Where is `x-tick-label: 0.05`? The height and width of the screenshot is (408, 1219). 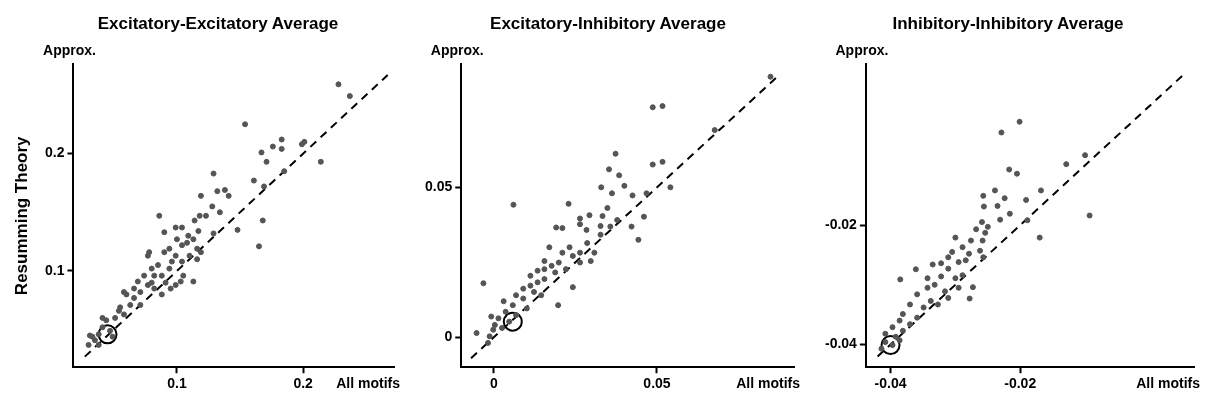 x-tick-label: 0.05 is located at coordinates (657, 383).